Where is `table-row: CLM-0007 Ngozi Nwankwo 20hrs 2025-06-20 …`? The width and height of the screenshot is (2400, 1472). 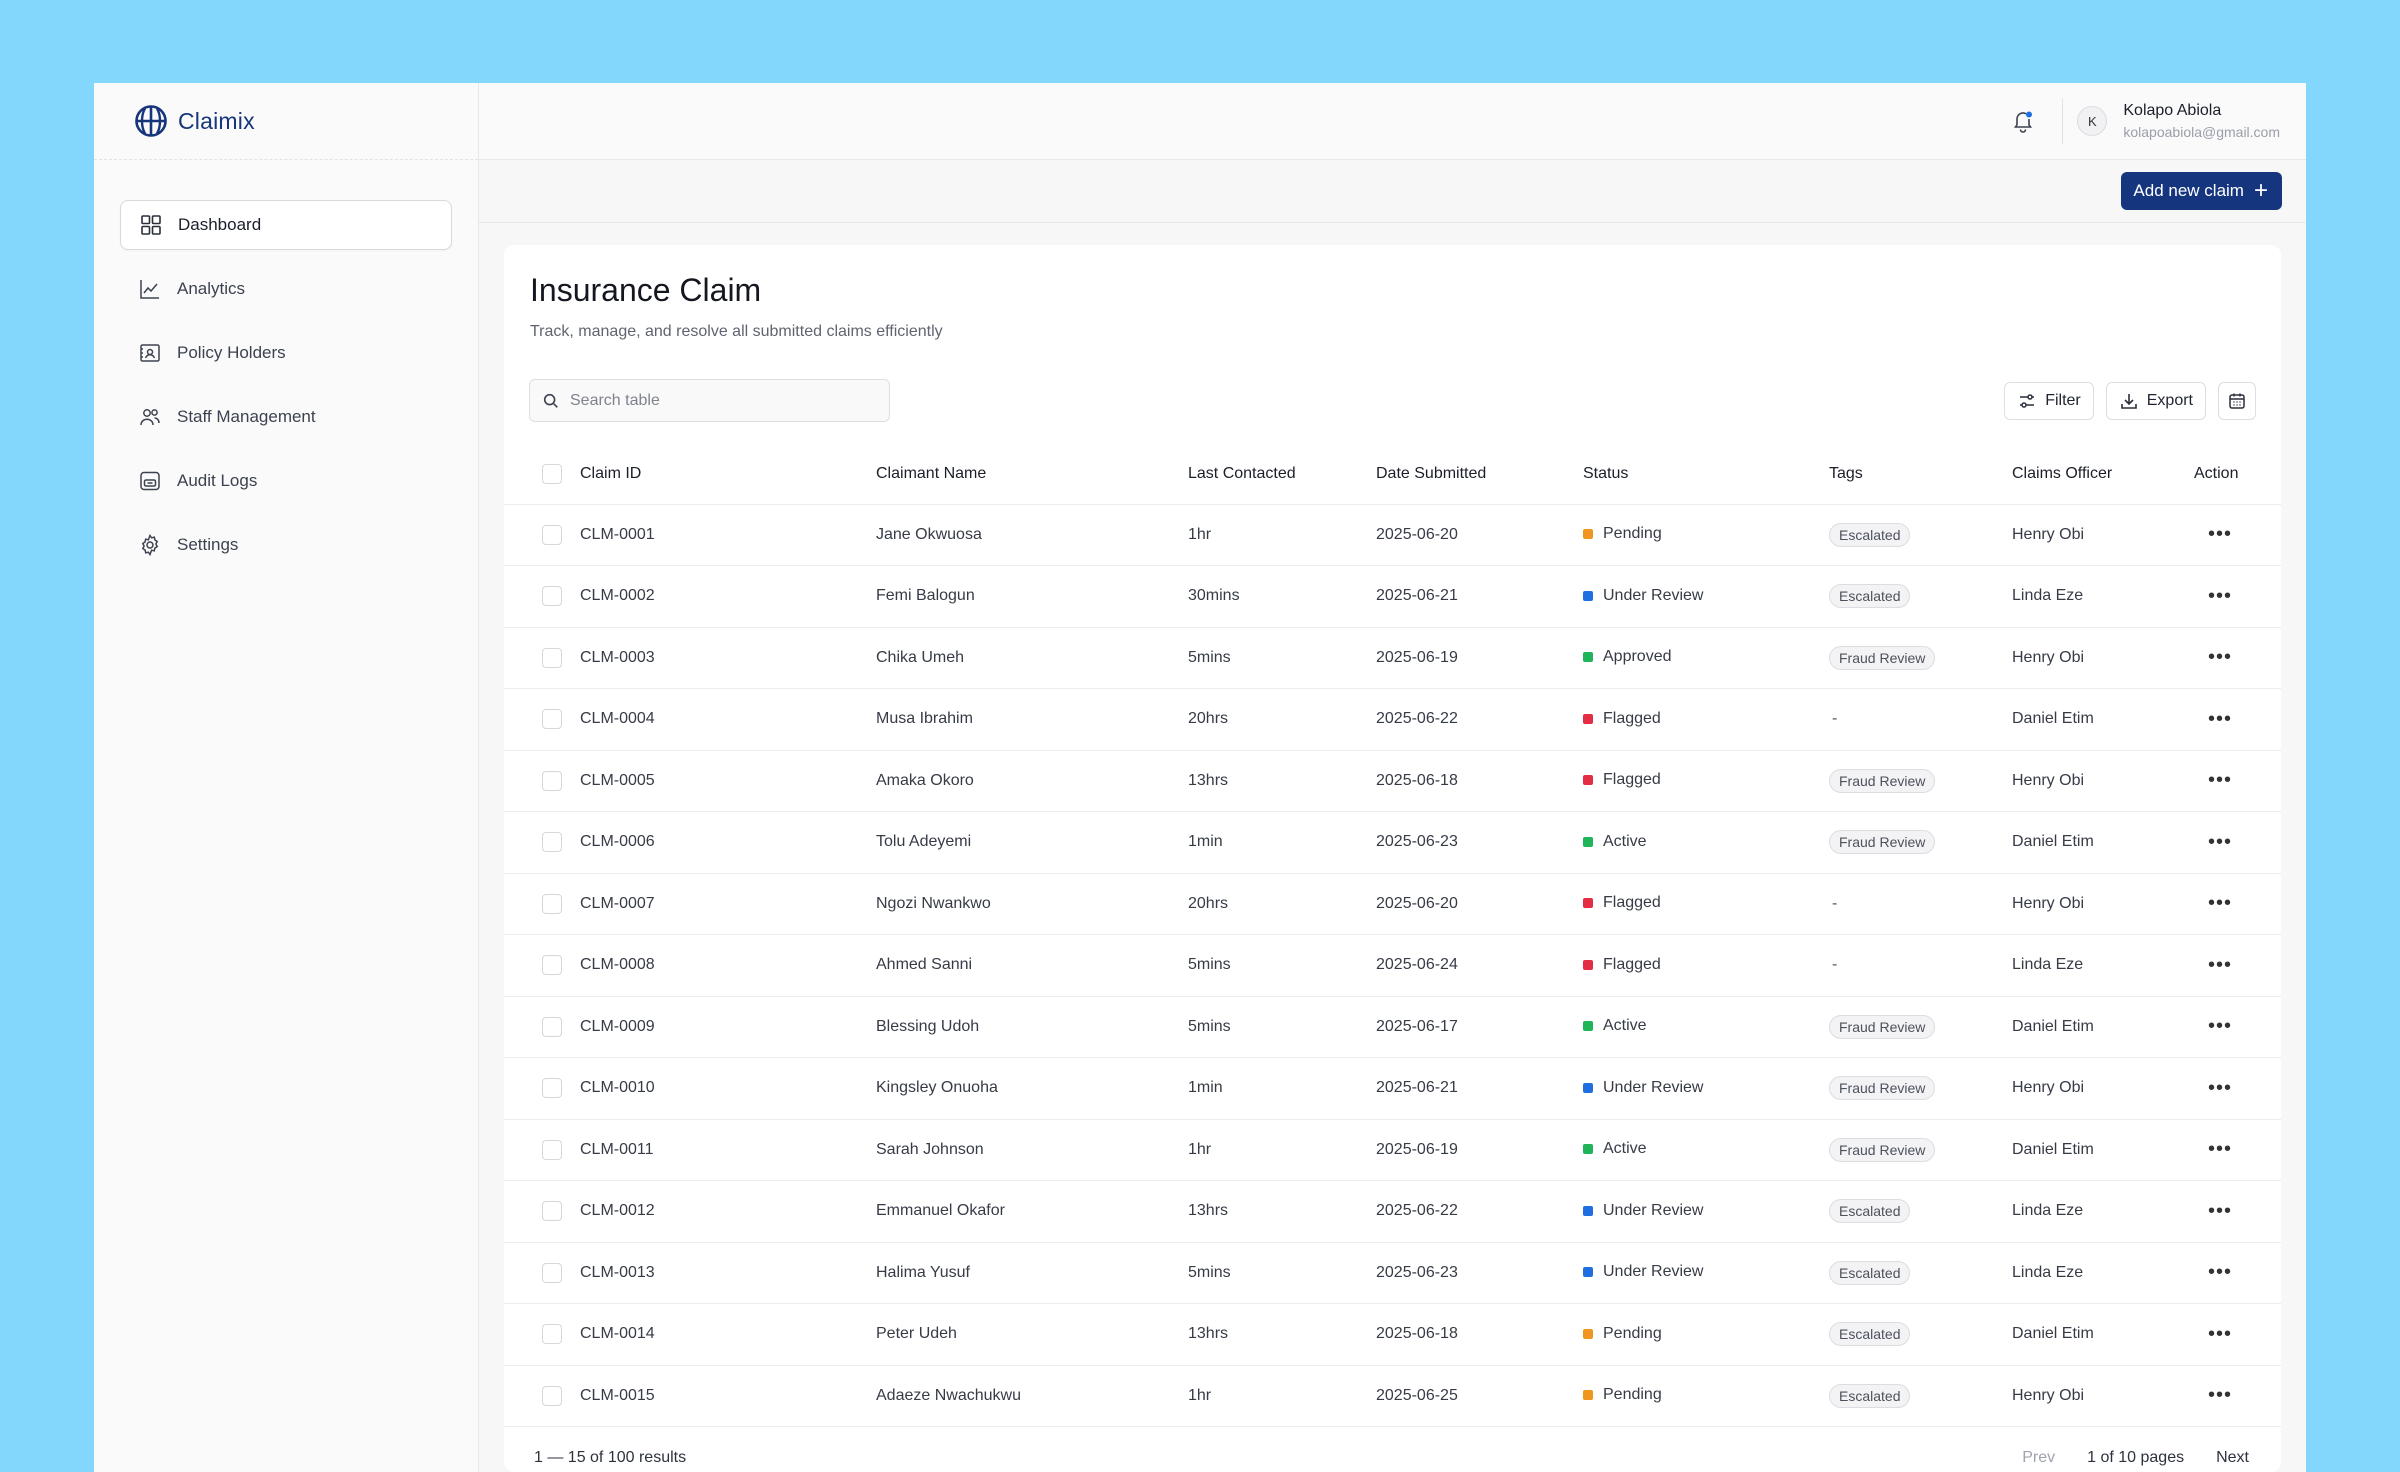 table-row: CLM-0007 Ngozi Nwankwo 20hrs 2025-06-20 … is located at coordinates (1392, 904).